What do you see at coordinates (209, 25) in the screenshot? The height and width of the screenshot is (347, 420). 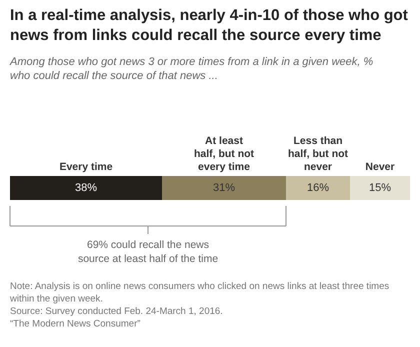 I see `chart-title: In a real-time analysis, nearly 4-in-10 of those who got news from links could recall the source every time` at bounding box center [209, 25].